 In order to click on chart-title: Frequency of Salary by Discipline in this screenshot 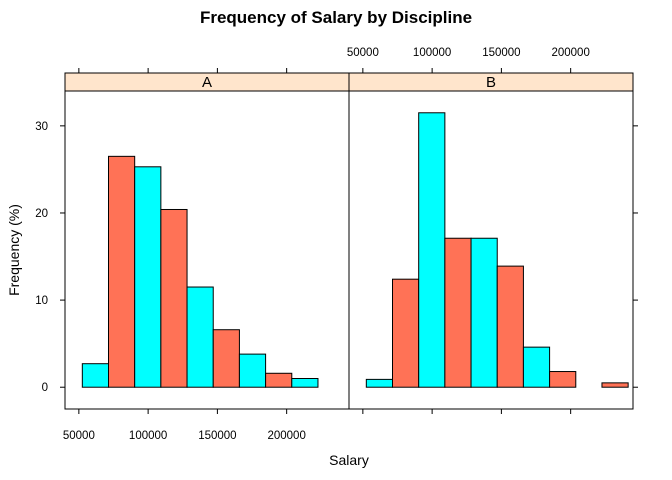, I will do `click(336, 17)`.